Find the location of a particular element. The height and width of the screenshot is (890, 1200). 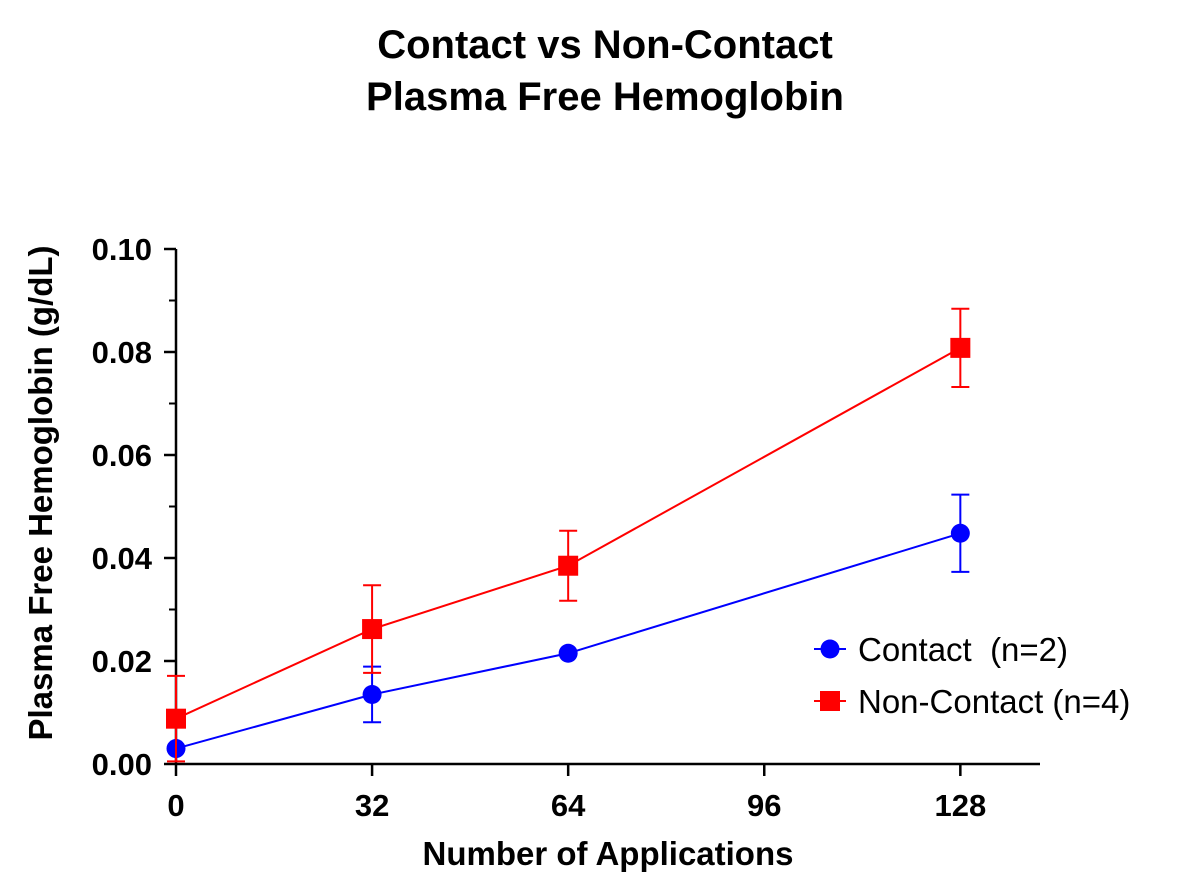

y-axis-label: Plasma Free Hemoglobin (g/dL) is located at coordinates (40, 492).